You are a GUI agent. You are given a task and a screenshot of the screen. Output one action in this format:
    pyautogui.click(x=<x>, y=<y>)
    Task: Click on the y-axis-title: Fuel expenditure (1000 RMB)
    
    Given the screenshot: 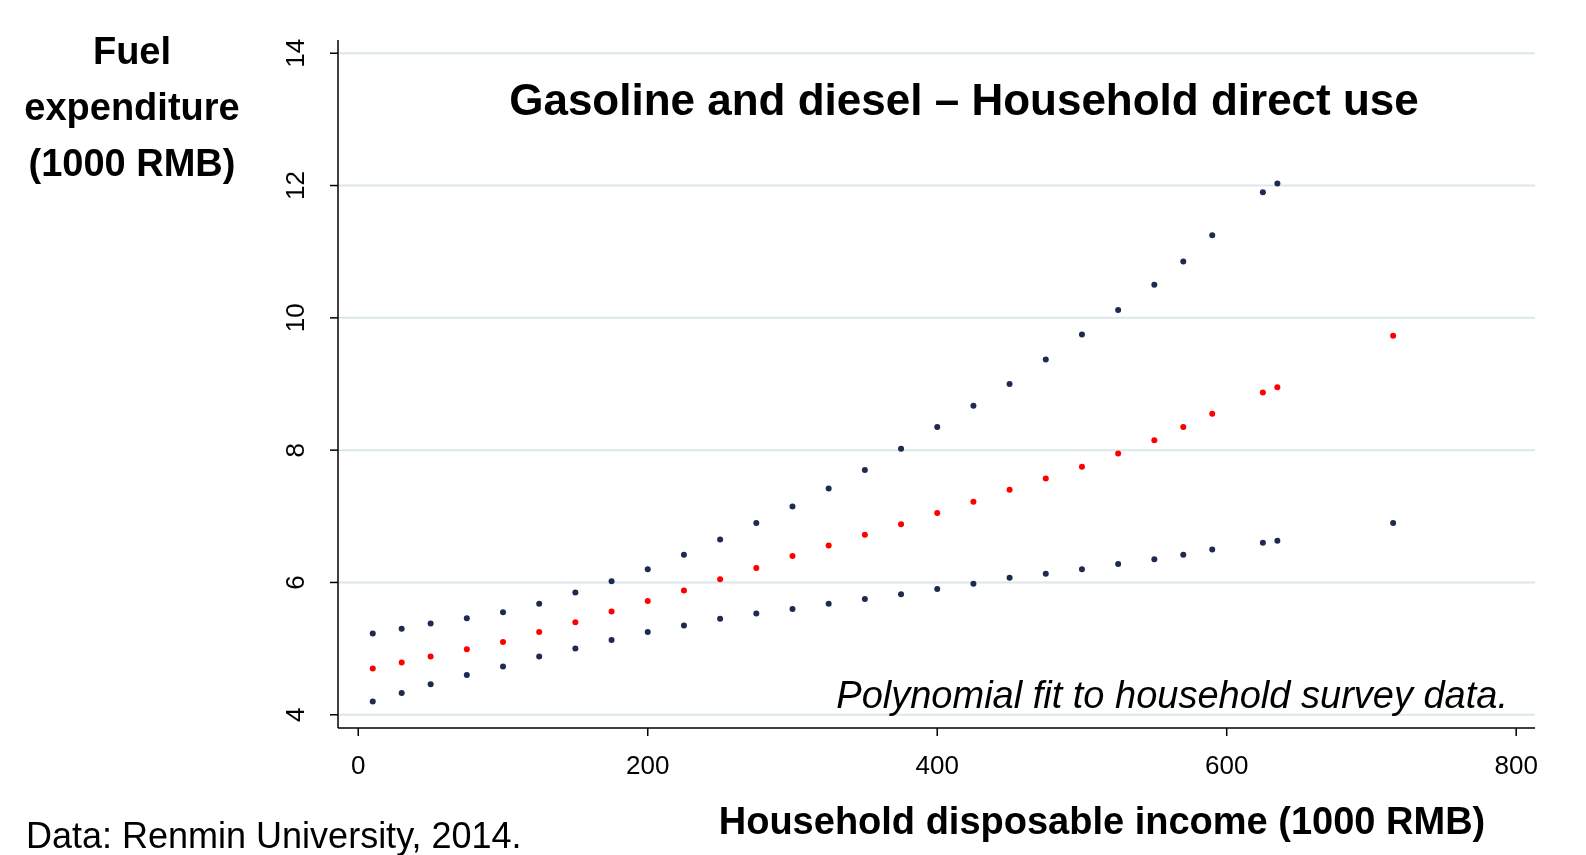 What is the action you would take?
    pyautogui.click(x=132, y=107)
    